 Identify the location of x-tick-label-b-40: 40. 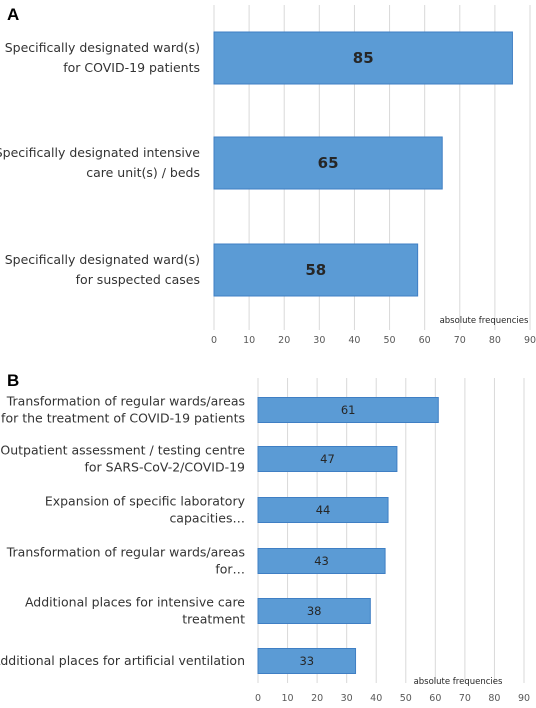
(376, 698).